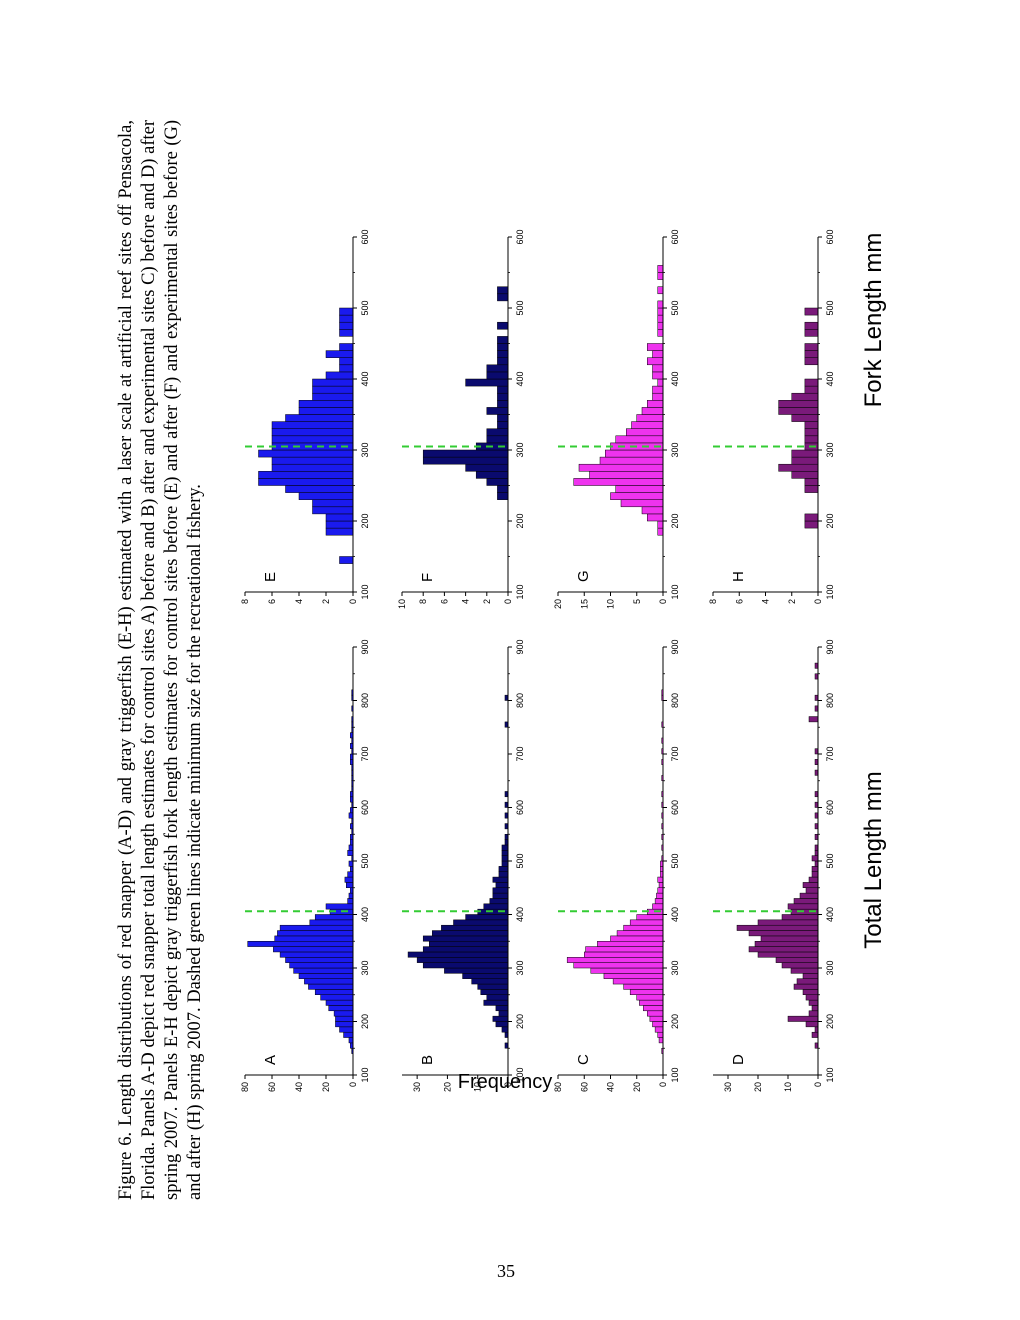 This screenshot has width=1020, height=1320. Describe the element at coordinates (461, 419) in the screenshot. I see `panel-f-chart: 100 200 300 400 500 600 0 2 4 6 8 10 F` at that location.